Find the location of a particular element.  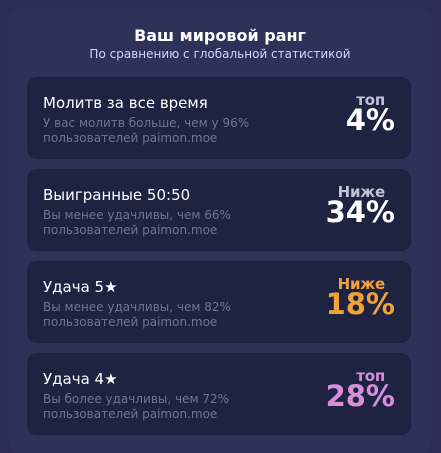

rank-value: 28% is located at coordinates (360, 396).